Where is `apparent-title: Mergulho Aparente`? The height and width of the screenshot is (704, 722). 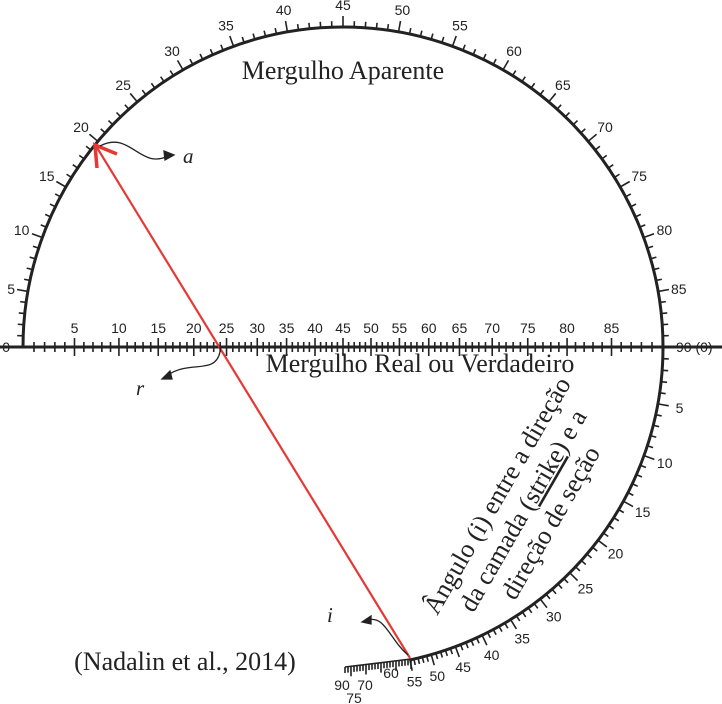 apparent-title: Mergulho Aparente is located at coordinates (343, 70).